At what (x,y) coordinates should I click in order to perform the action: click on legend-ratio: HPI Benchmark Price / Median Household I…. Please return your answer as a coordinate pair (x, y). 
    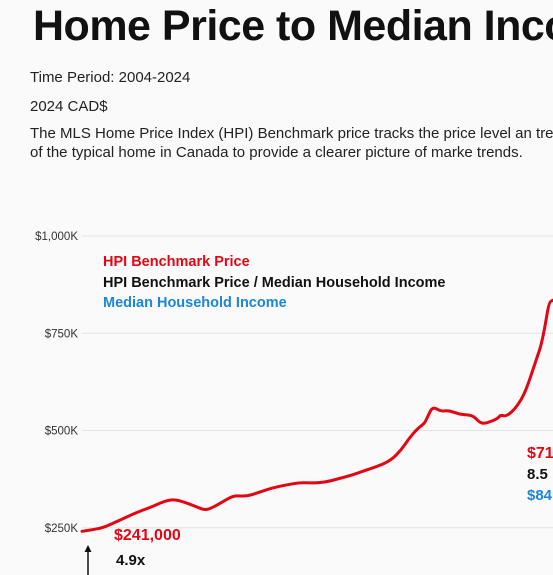
    Looking at the image, I should click on (274, 283).